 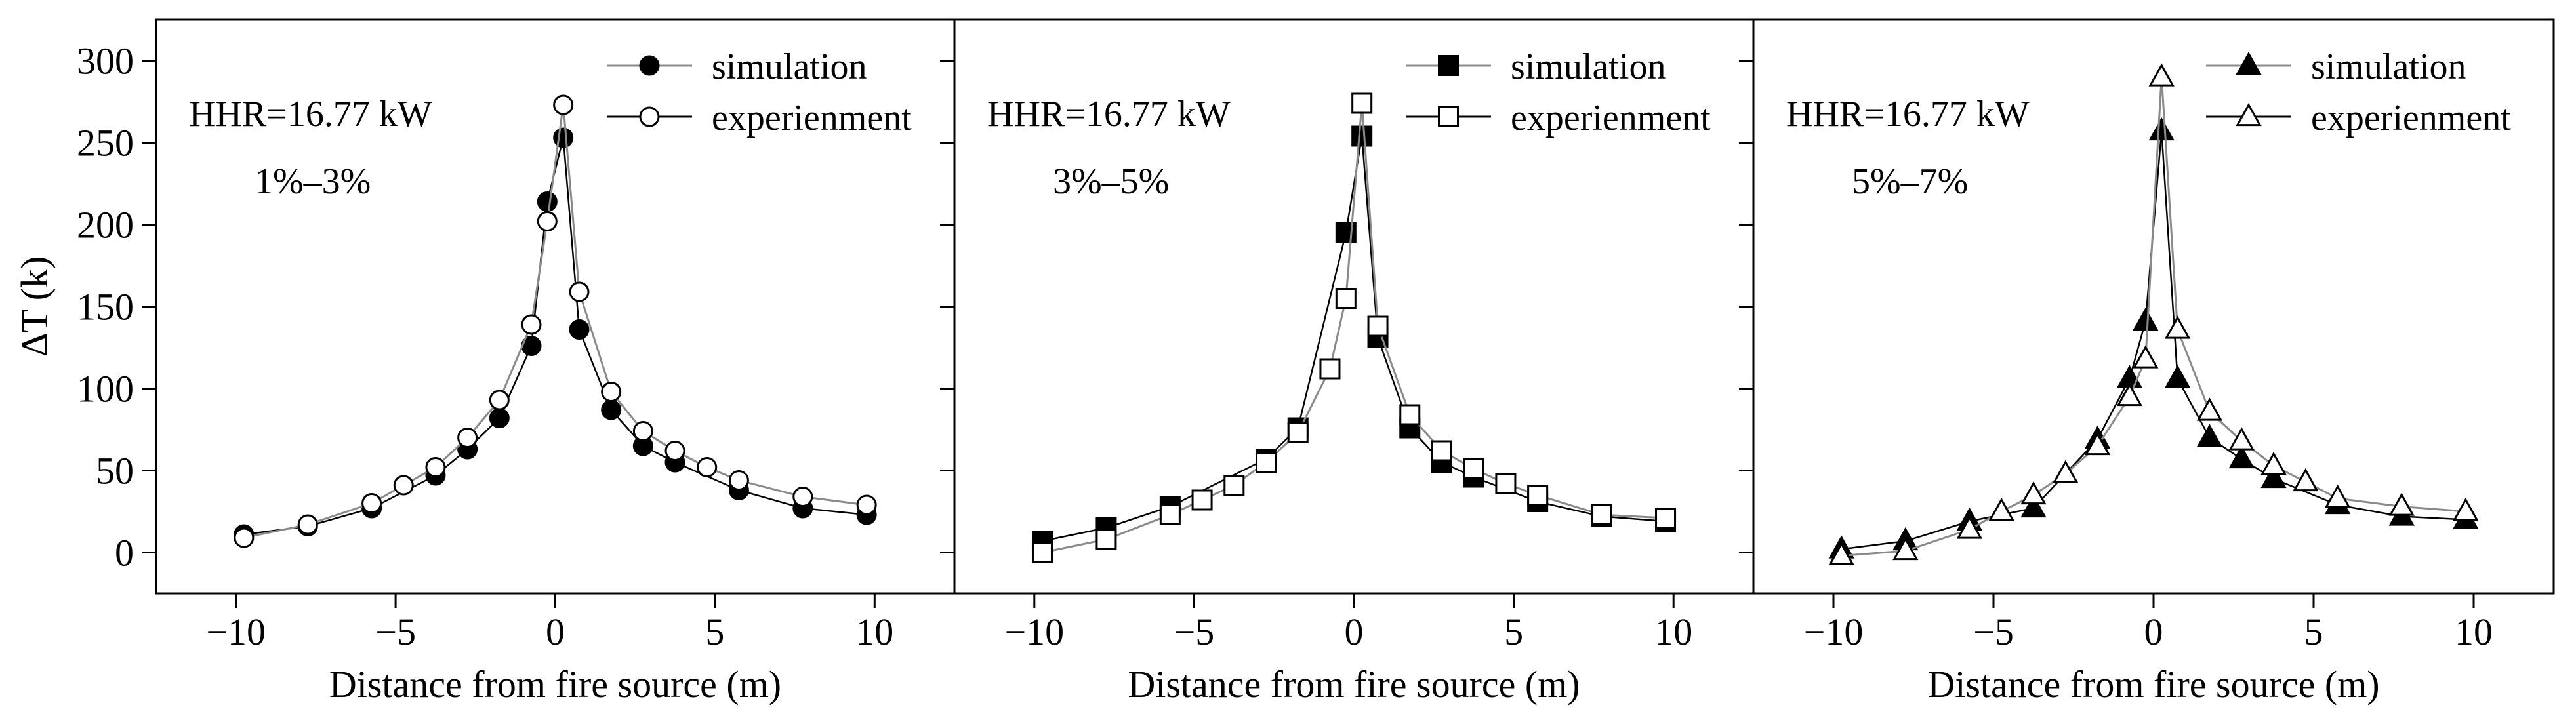 I want to click on y-tick-label: 50, so click(x=115, y=471).